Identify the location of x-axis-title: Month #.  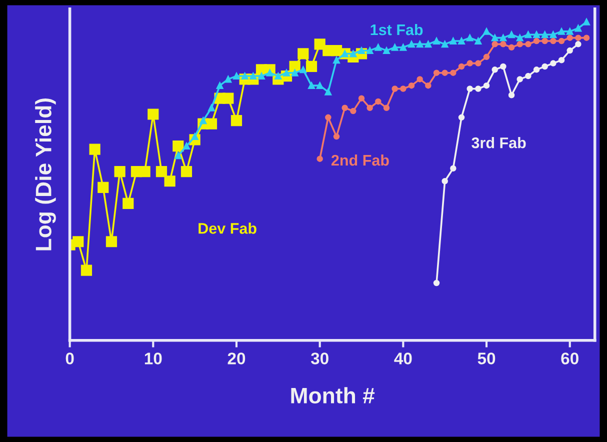
(333, 395).